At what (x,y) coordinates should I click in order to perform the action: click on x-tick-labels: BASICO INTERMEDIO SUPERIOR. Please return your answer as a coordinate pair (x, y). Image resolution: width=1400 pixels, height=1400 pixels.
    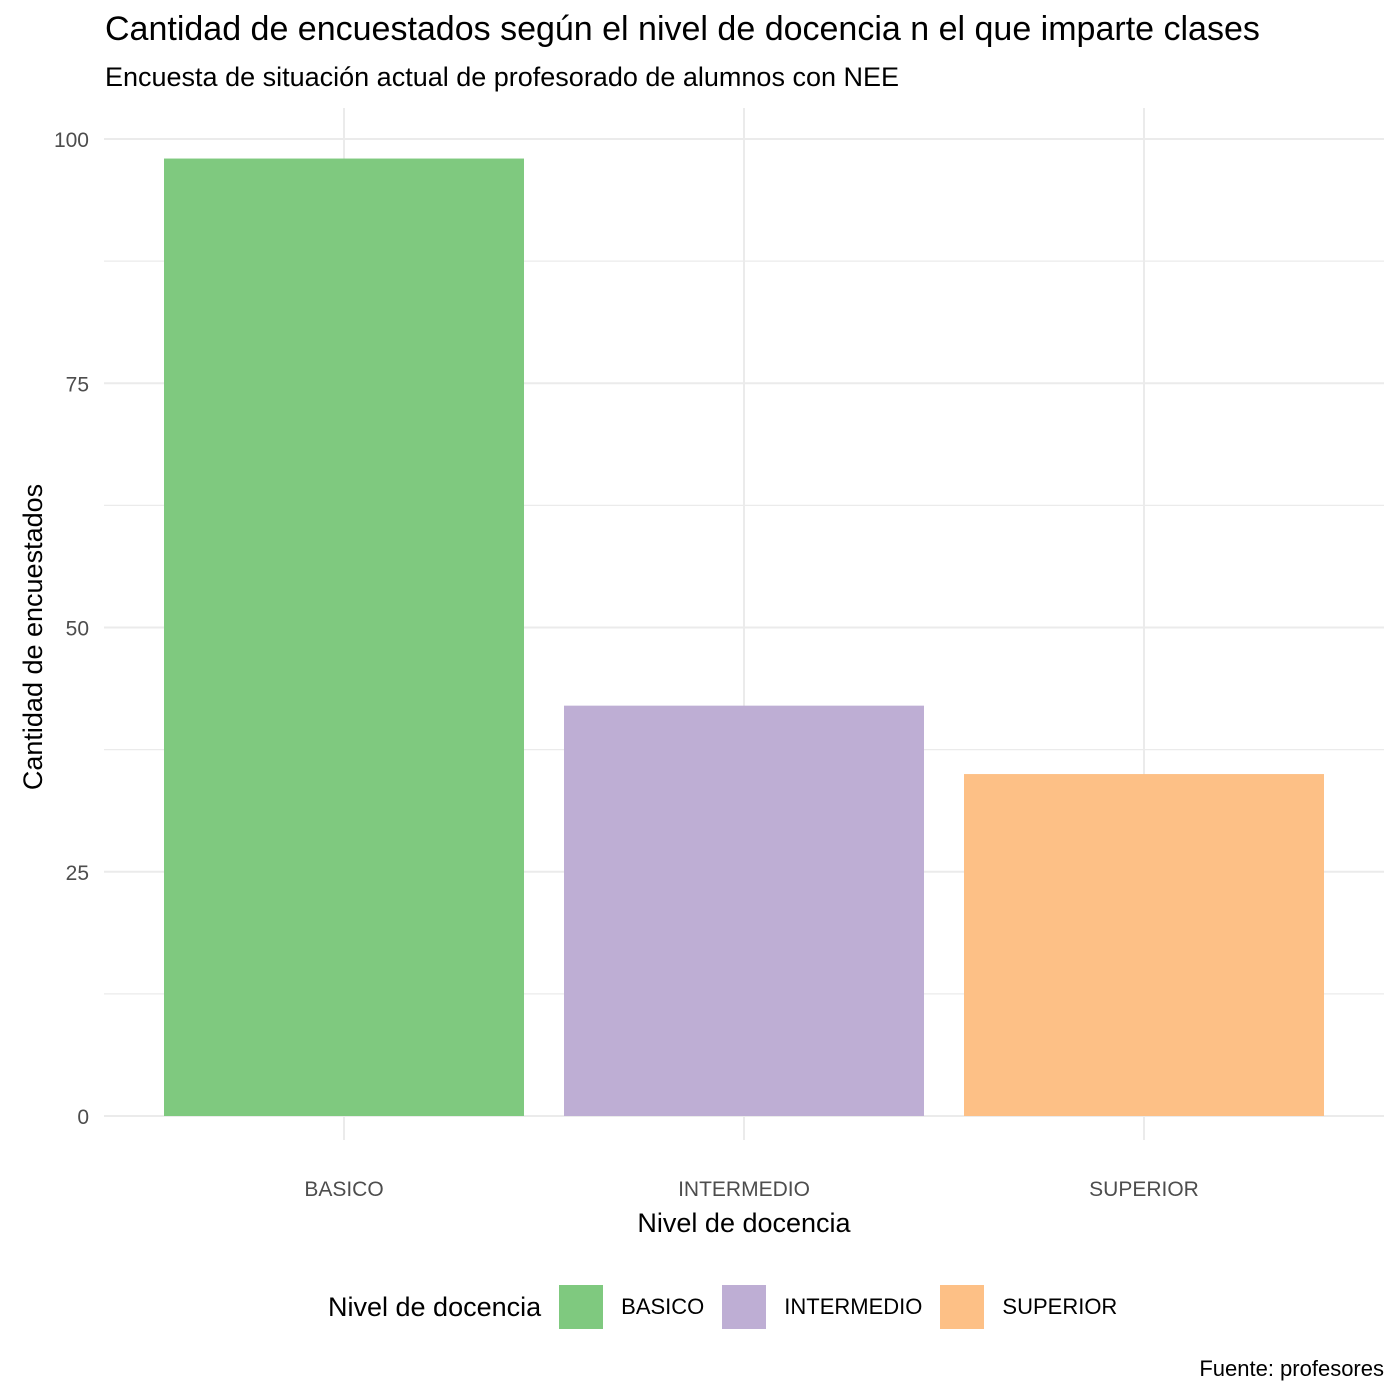
    Looking at the image, I should click on (751, 1189).